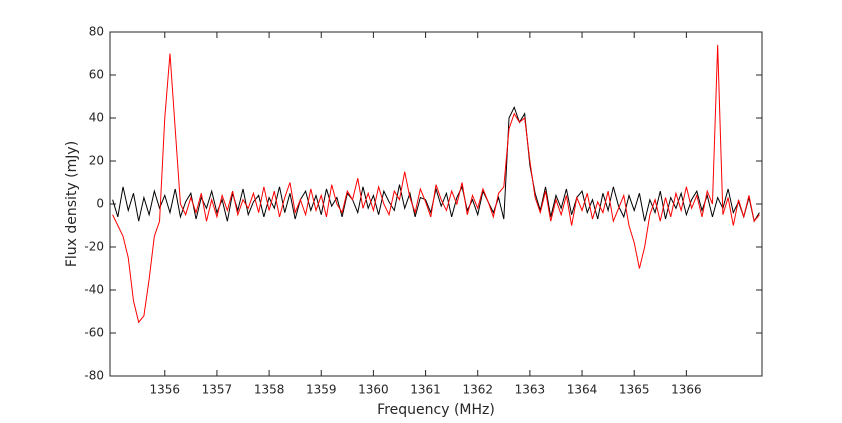 The image size is (842, 423). Describe the element at coordinates (164, 390) in the screenshot. I see `x-tick-label: 1356` at that location.